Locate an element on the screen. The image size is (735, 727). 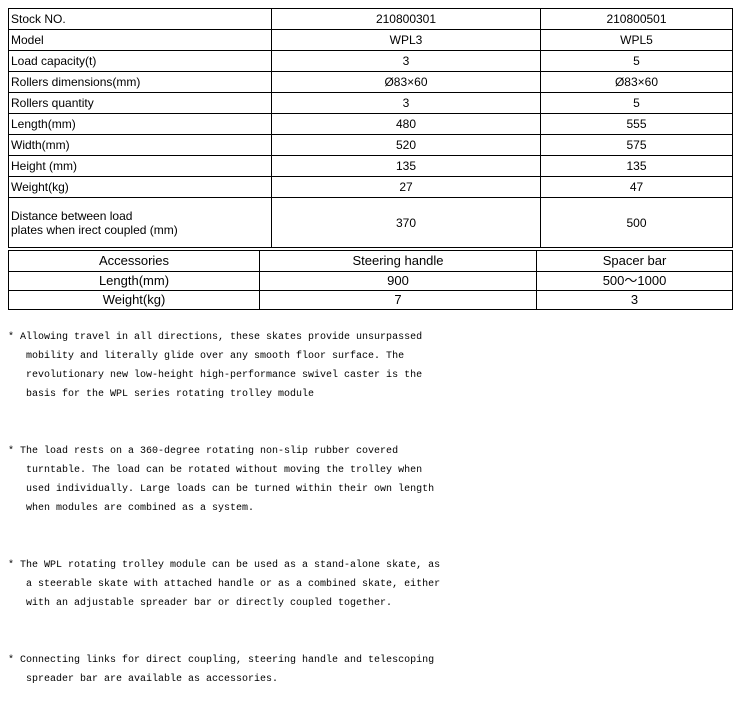
header-cell: 210800501 is located at coordinates (636, 19).